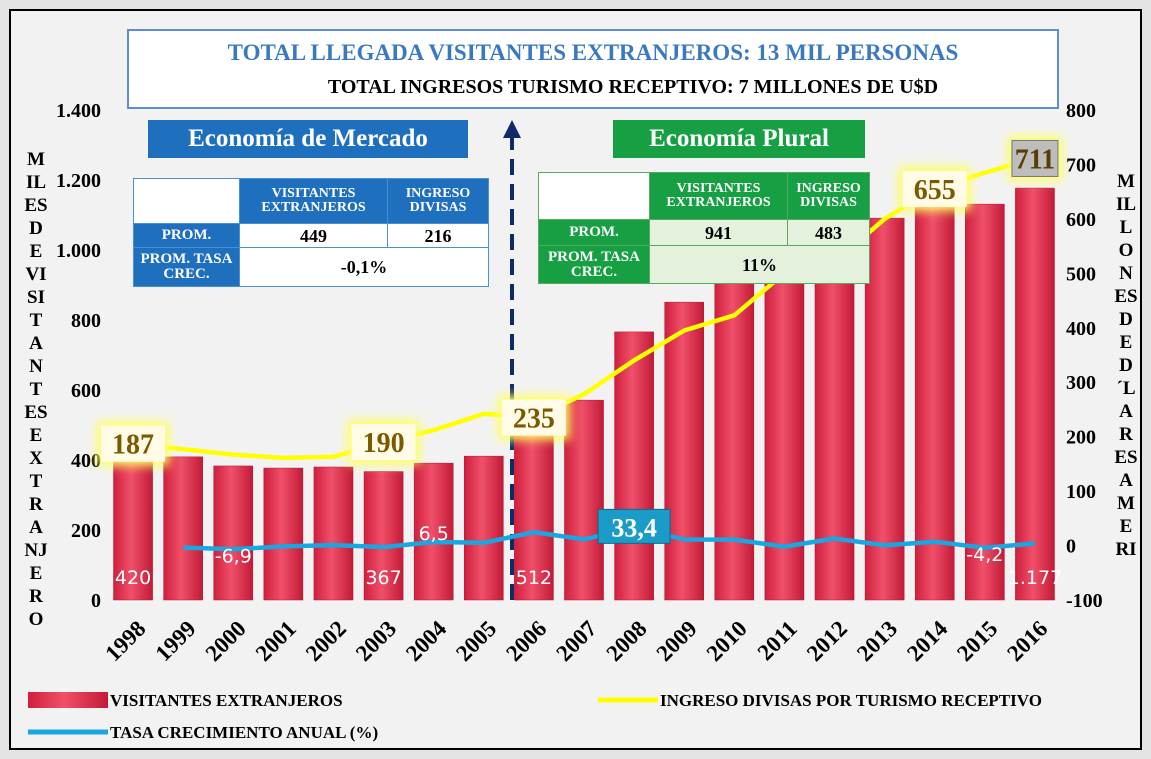 The height and width of the screenshot is (759, 1151). Describe the element at coordinates (1081, 492) in the screenshot. I see `y2-tick-label: 100` at that location.